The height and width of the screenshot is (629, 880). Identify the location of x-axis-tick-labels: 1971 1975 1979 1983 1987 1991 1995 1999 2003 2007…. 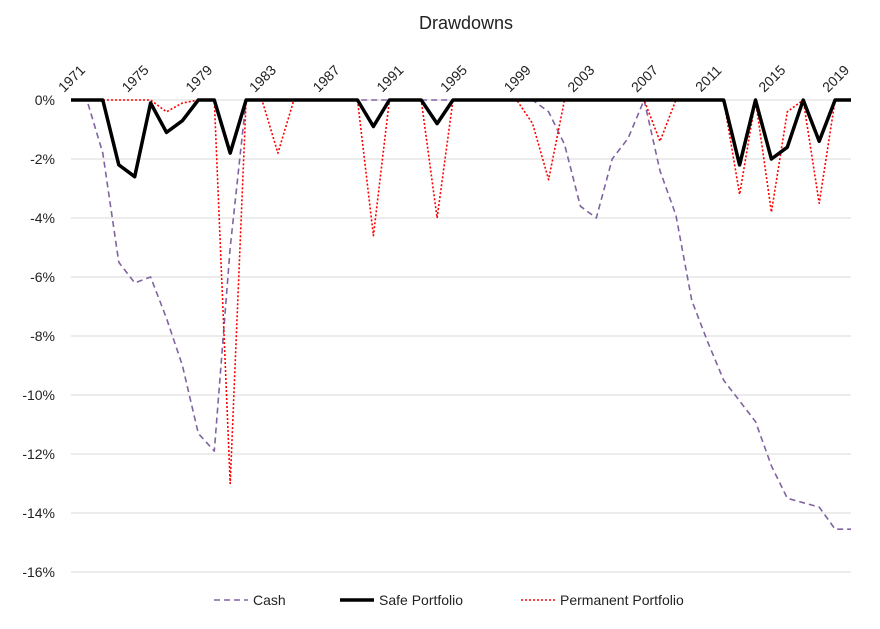
(454, 78).